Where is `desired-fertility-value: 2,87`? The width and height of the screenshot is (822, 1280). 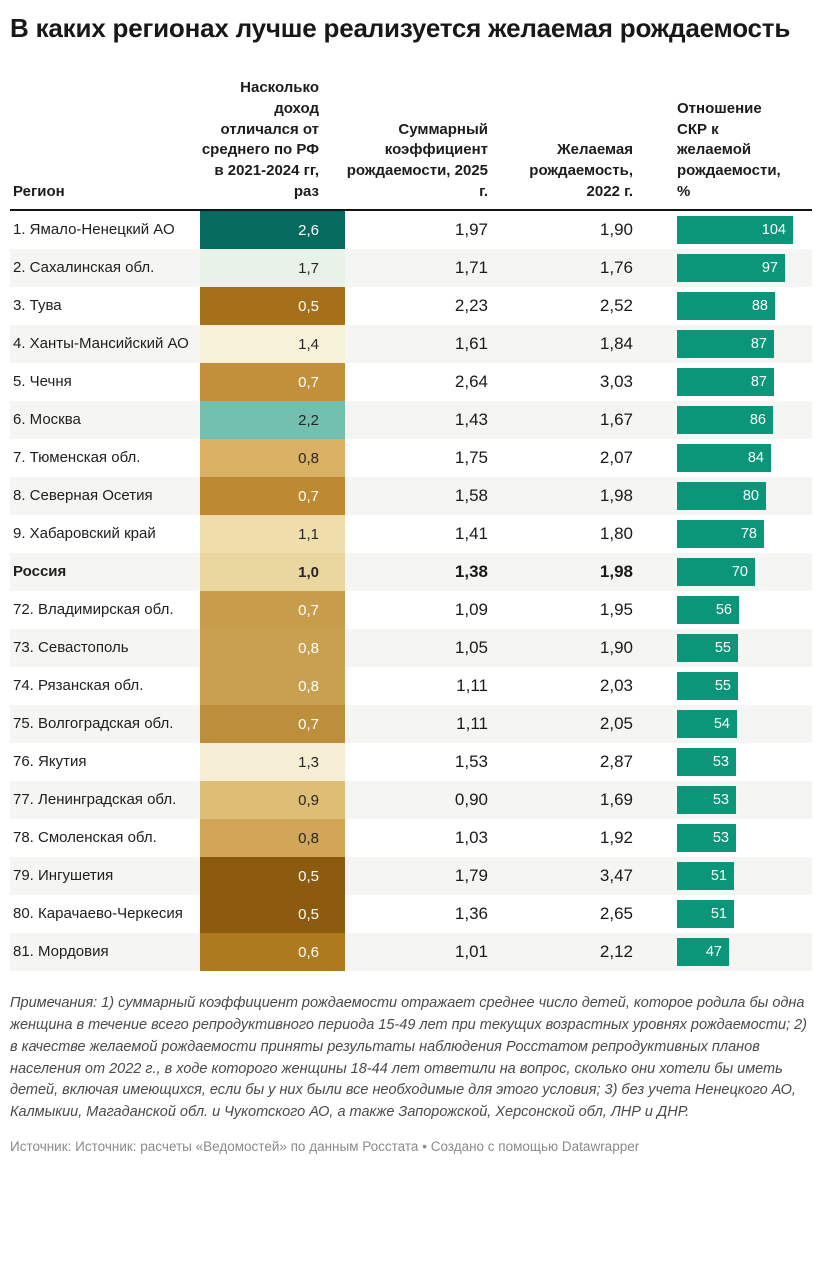
desired-fertility-value: 2,87 is located at coordinates (616, 762).